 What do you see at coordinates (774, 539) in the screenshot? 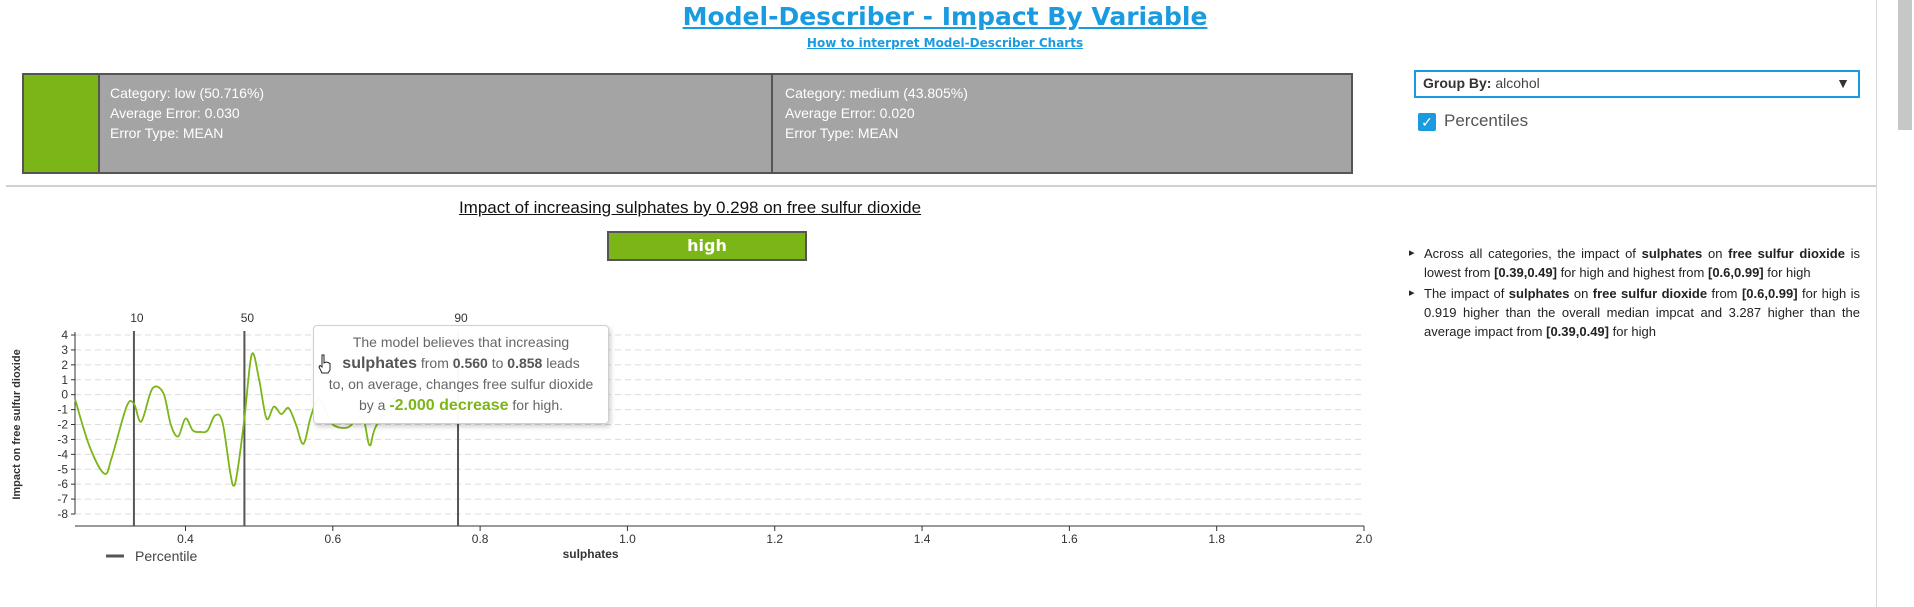
I see `x-tick-label: 1.2` at bounding box center [774, 539].